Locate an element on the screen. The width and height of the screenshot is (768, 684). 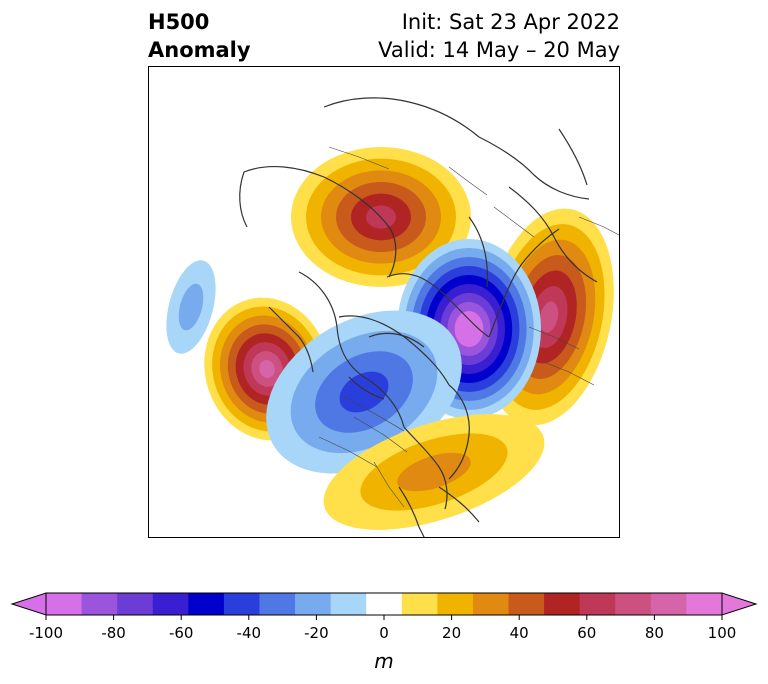
title-field: Anomaly is located at coordinates (199, 50).